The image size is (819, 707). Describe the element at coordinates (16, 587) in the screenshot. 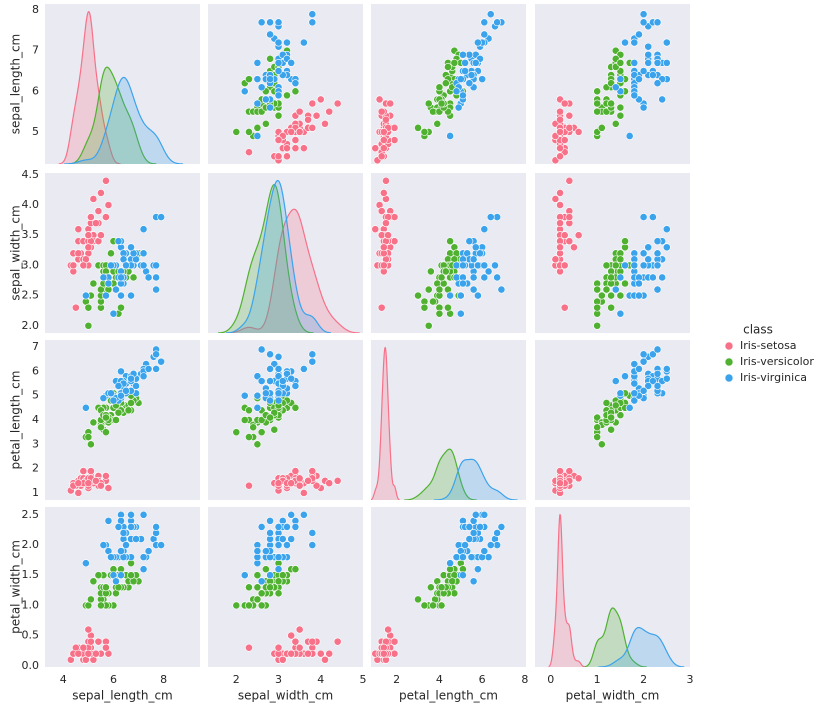

I see `y-axis-label: petal_width_cm` at that location.